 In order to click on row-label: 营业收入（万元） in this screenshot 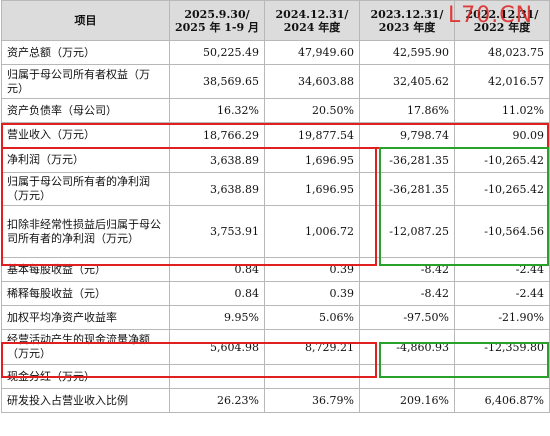, I will do `click(85, 135)`.